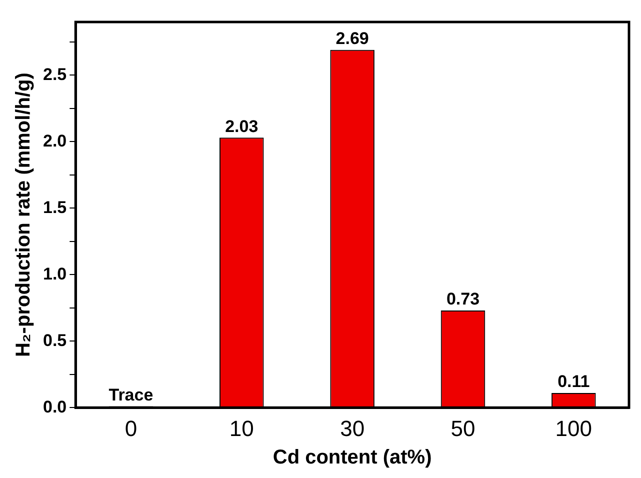 The height and width of the screenshot is (478, 641). What do you see at coordinates (463, 428) in the screenshot?
I see `x-tick-label: 50` at bounding box center [463, 428].